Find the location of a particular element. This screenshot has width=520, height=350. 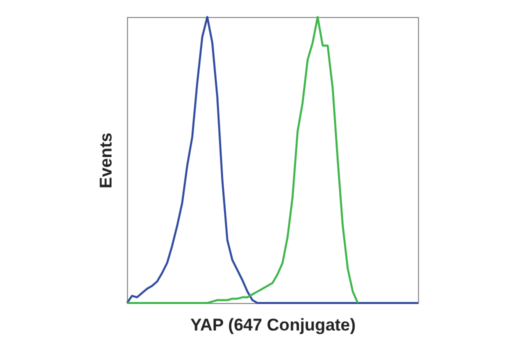

y-axis-title: Events is located at coordinates (106, 160).